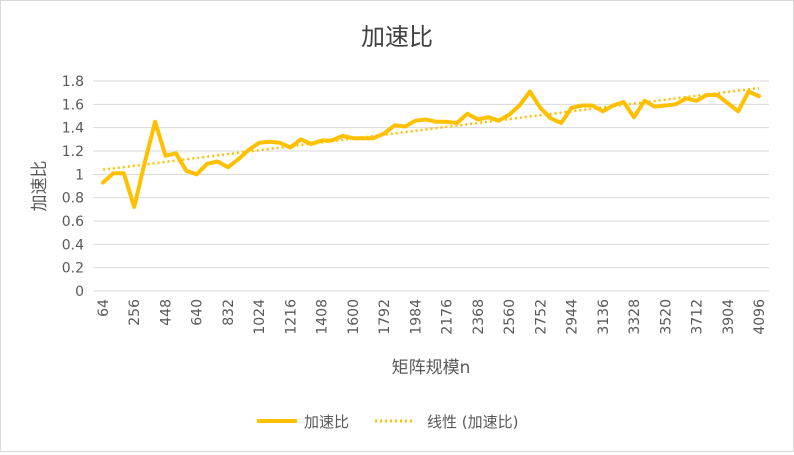  I want to click on chart-title: 加速比, so click(397, 37).